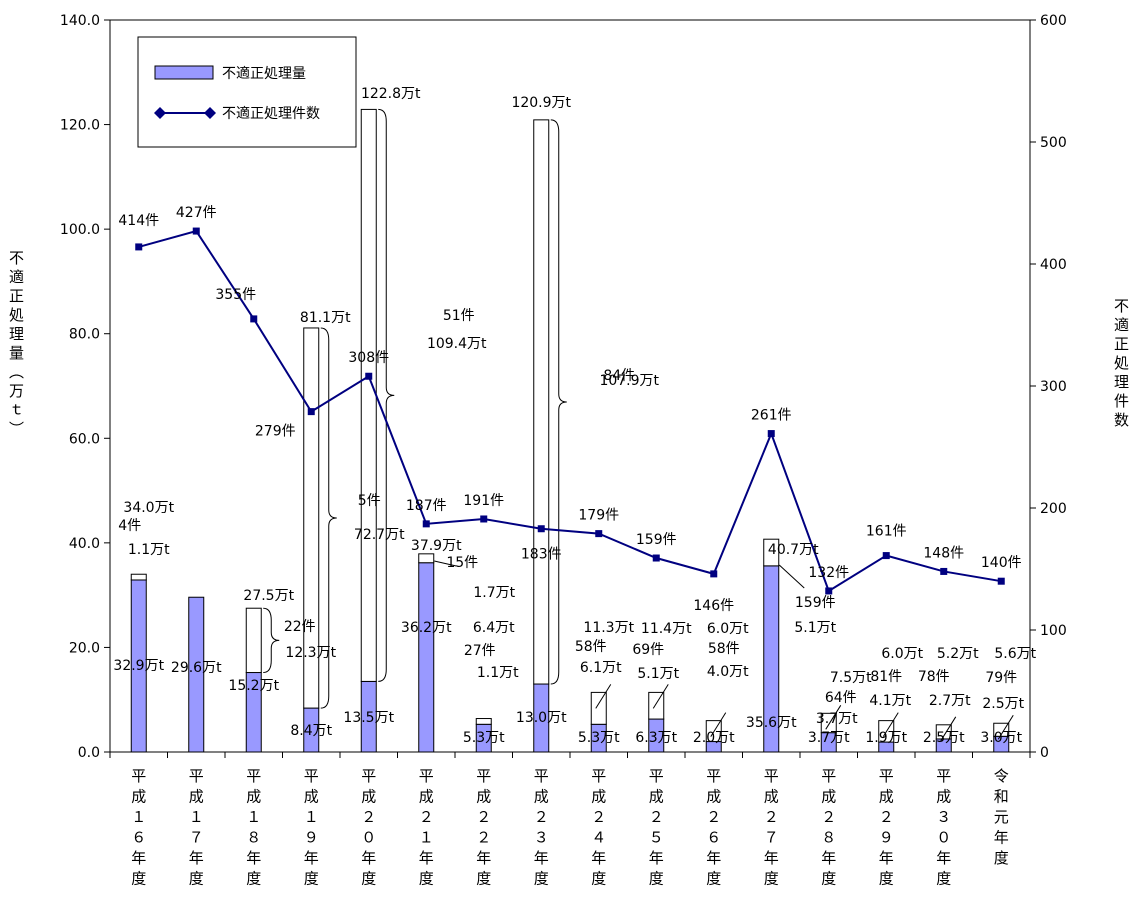 The image size is (1135, 908). Describe the element at coordinates (656, 540) in the screenshot. I see `line-point-label: 159件` at that location.